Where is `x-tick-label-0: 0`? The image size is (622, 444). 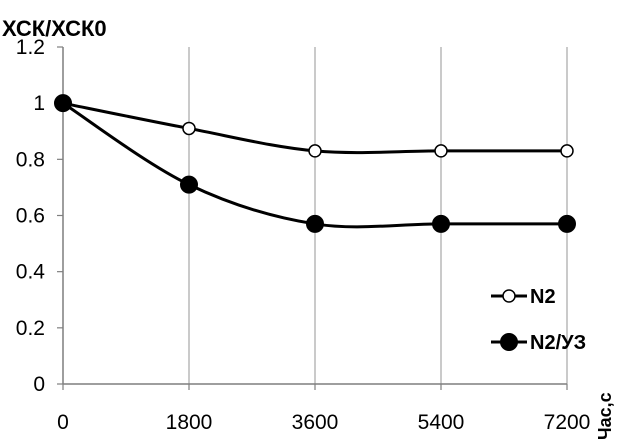
x-tick-label-0: 0 is located at coordinates (63, 422).